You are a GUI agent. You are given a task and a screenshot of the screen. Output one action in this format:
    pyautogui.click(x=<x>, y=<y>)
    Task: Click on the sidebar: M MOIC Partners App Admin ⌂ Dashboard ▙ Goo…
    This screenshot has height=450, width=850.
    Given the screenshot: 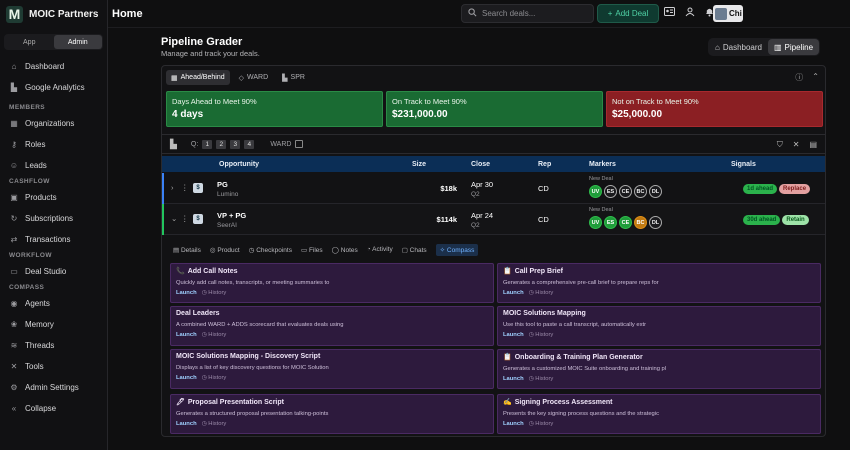 What is the action you would take?
    pyautogui.click(x=54, y=225)
    